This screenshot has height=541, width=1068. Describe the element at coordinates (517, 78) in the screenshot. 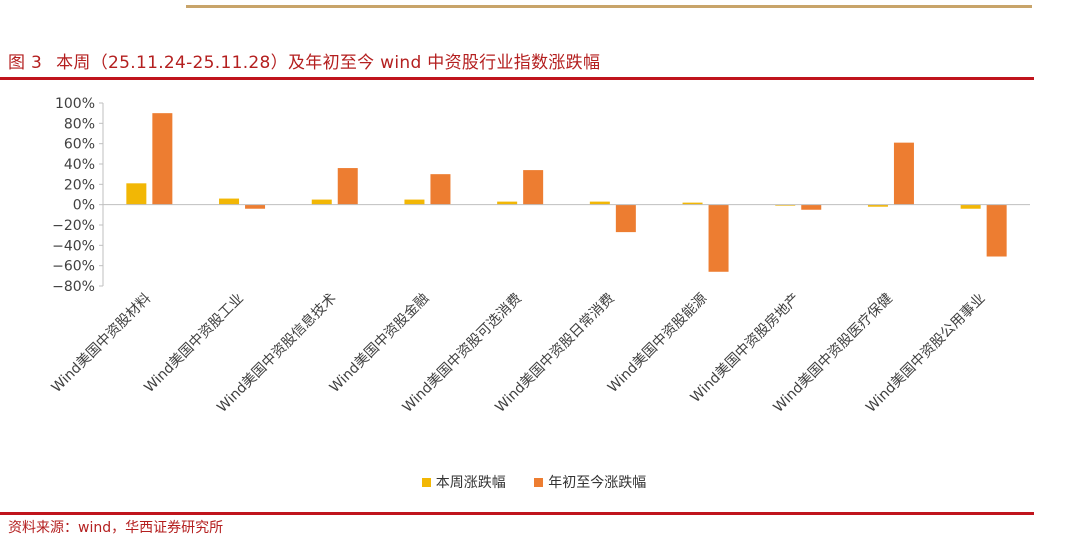

I see `title-underline` at that location.